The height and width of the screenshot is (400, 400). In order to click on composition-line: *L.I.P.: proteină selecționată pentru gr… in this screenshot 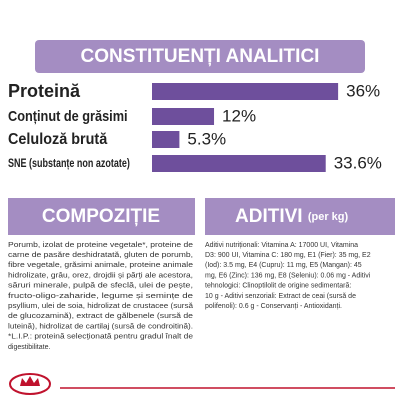, I will do `click(100, 337)`.